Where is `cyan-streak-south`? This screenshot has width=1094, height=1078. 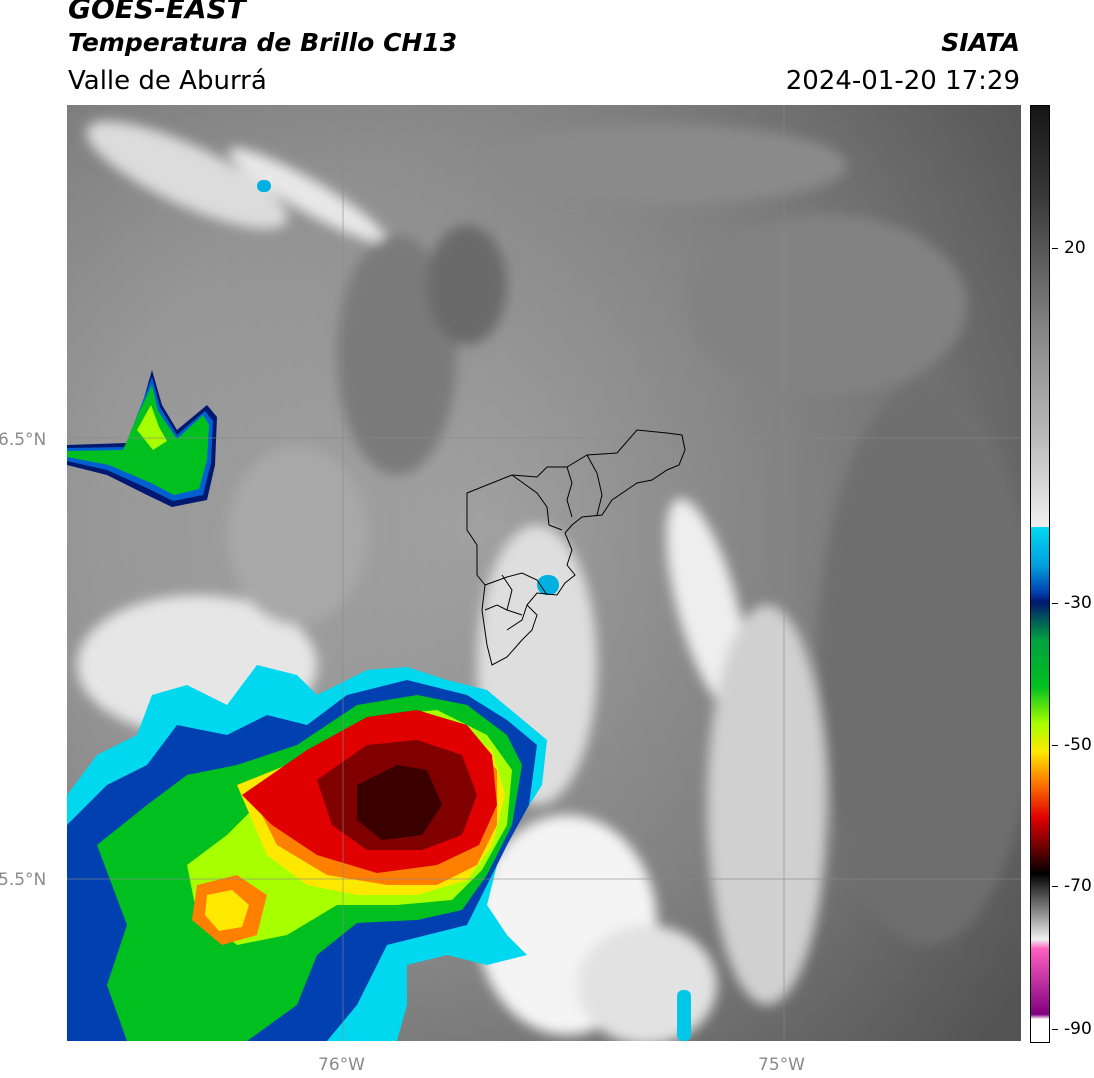 cyan-streak-south is located at coordinates (684, 1015).